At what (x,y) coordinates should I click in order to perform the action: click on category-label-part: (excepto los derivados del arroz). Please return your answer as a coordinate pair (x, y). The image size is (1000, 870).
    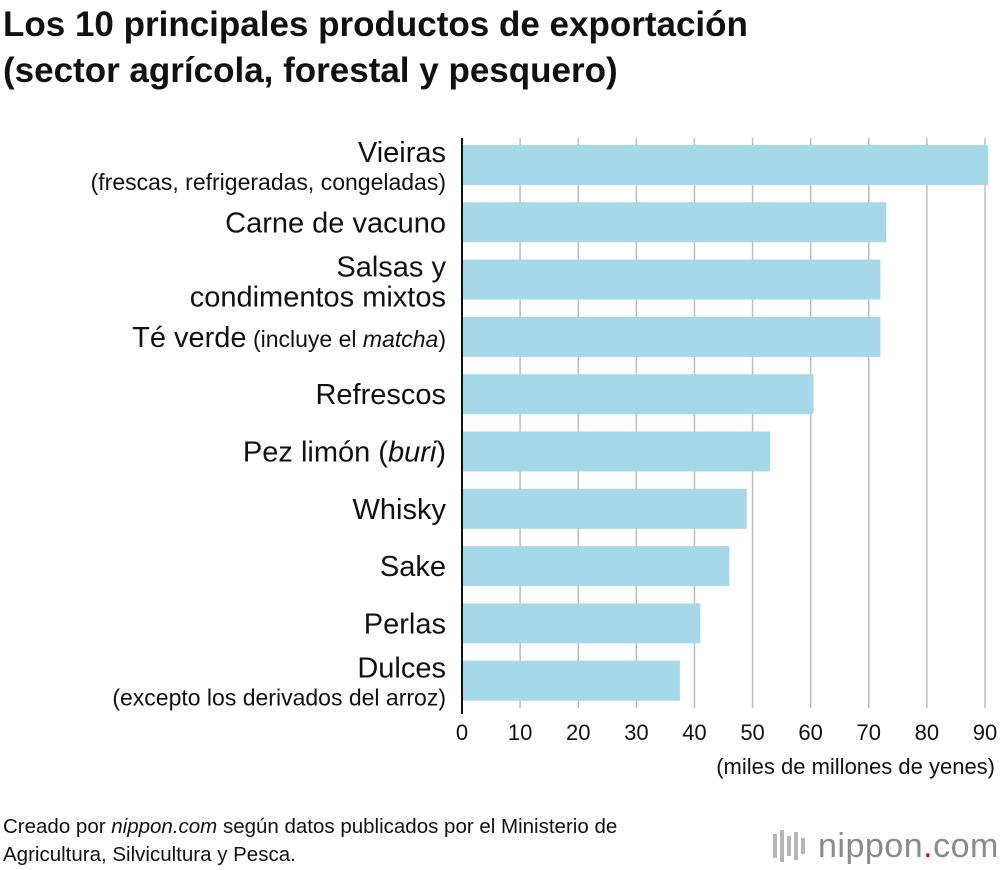
    Looking at the image, I should click on (279, 698).